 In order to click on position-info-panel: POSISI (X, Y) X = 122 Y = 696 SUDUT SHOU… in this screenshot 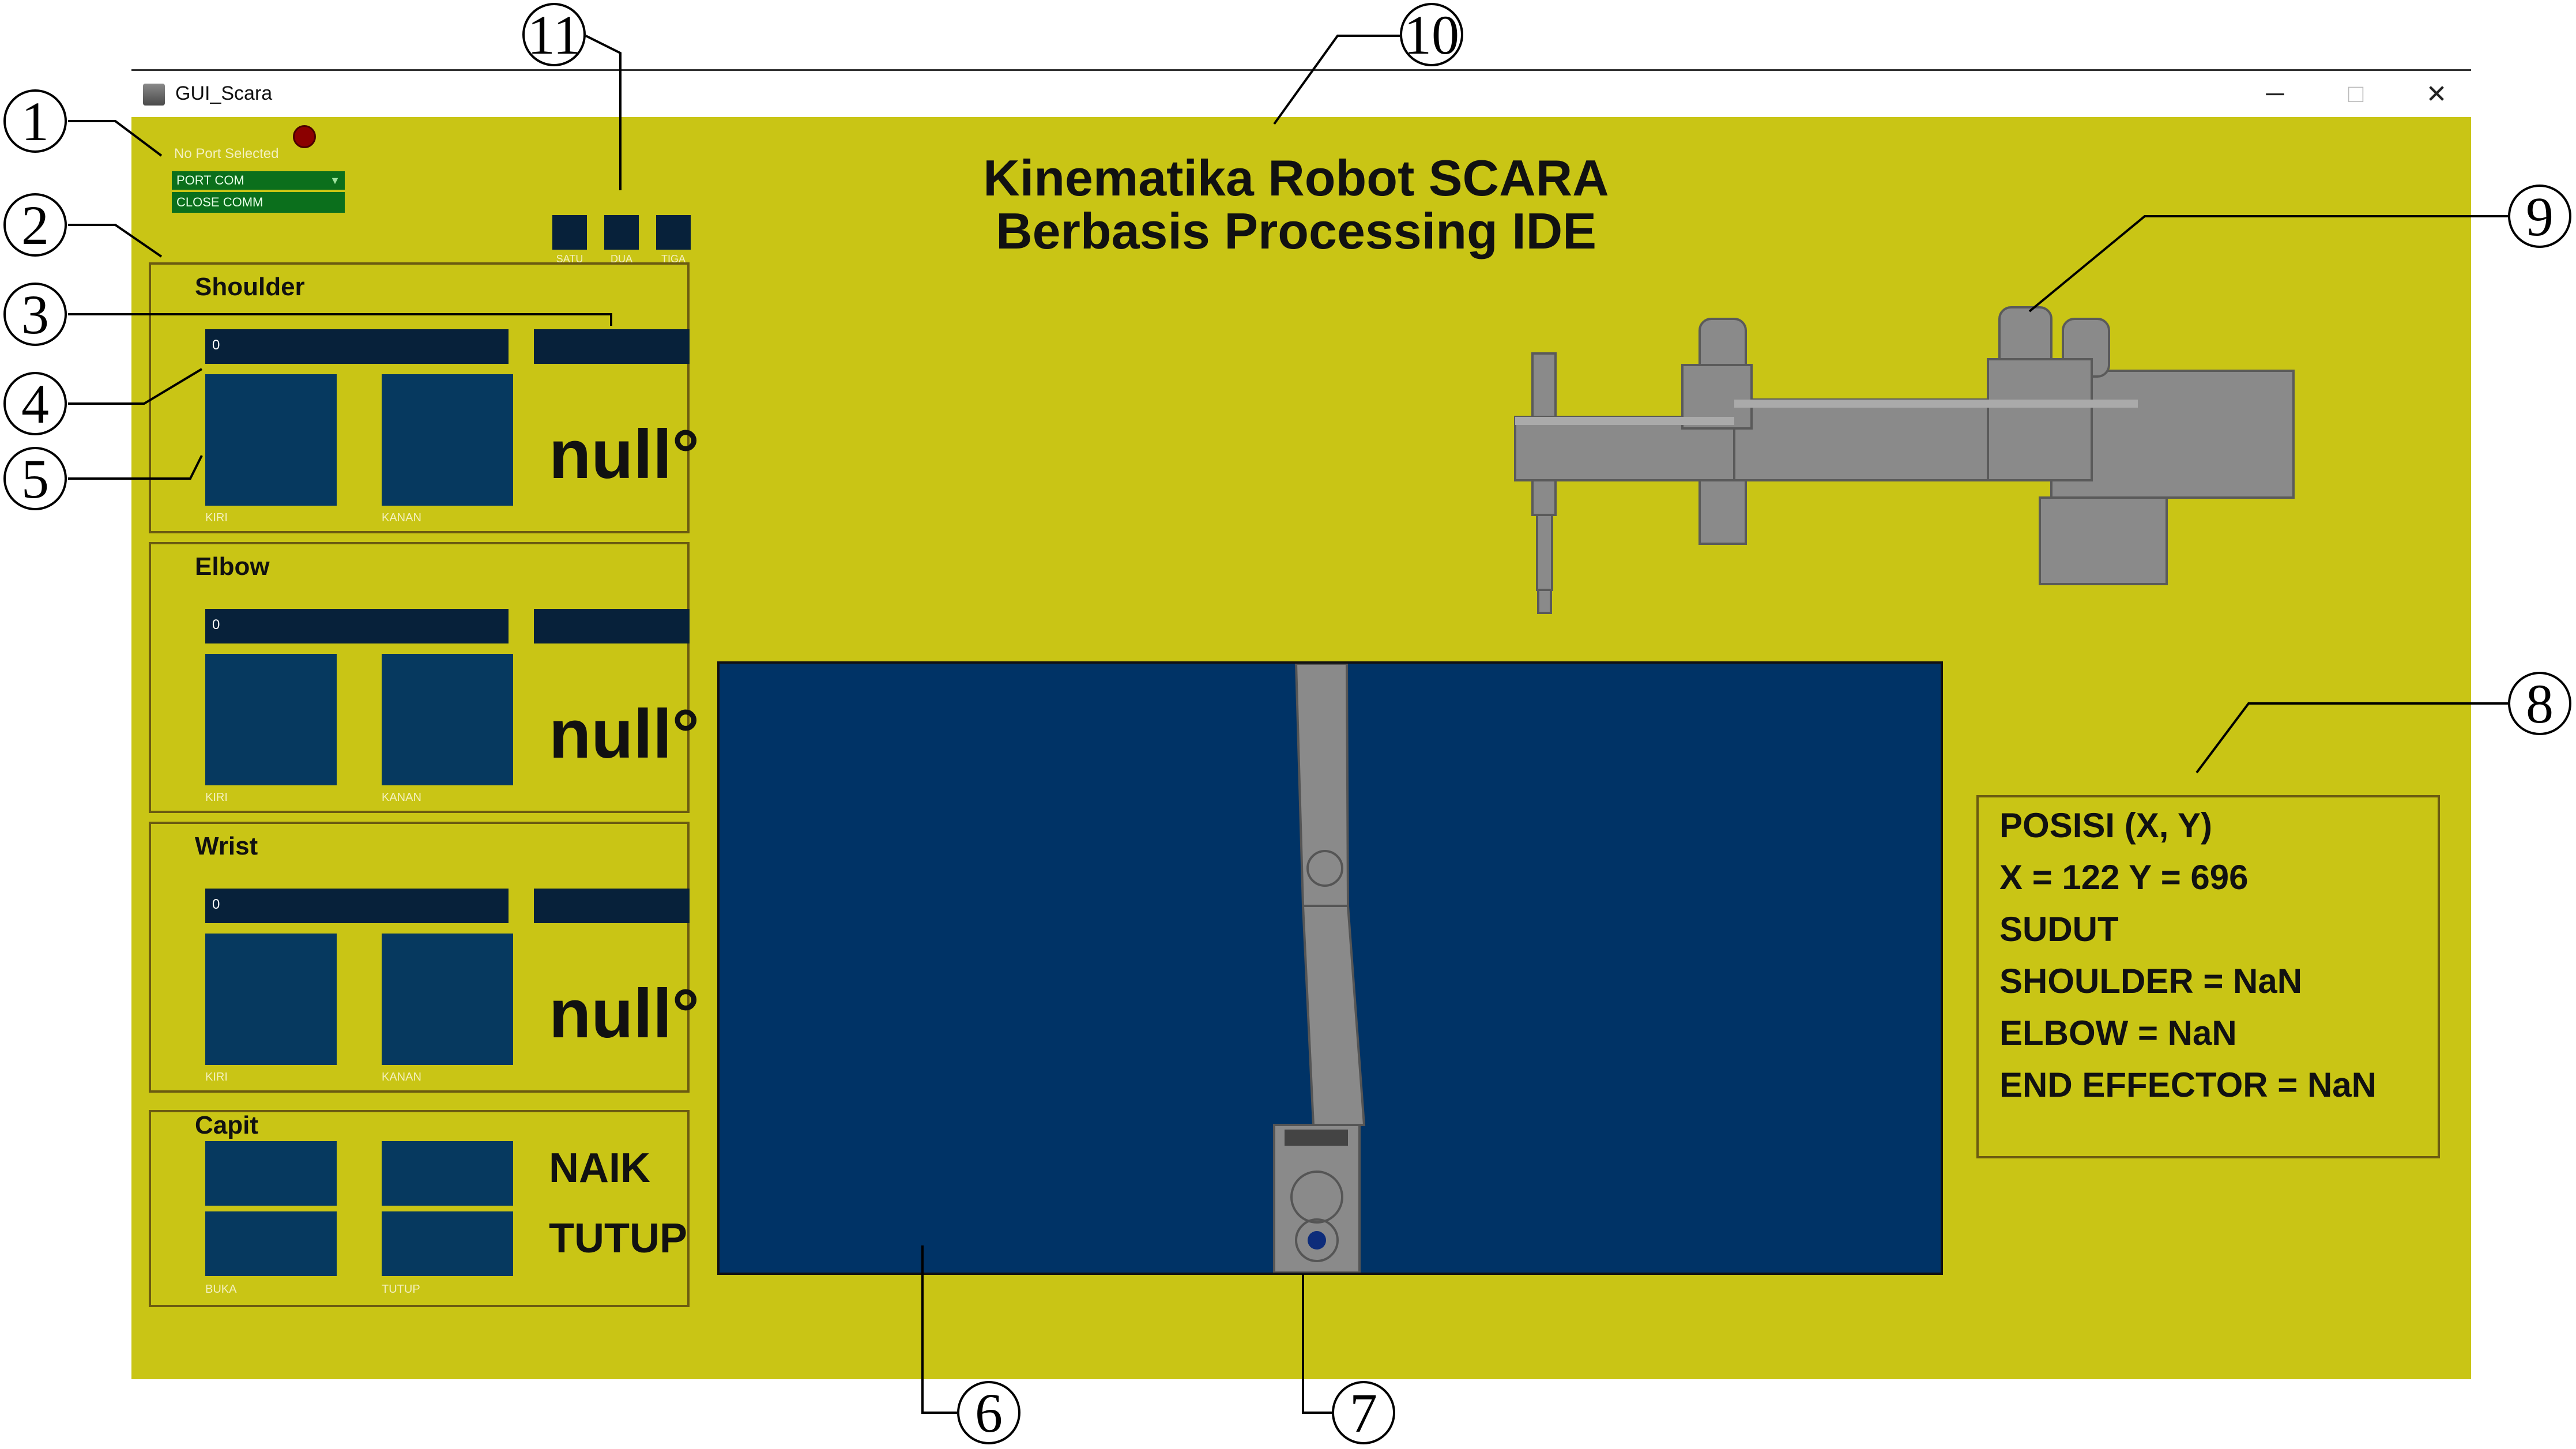, I will do `click(2208, 976)`.